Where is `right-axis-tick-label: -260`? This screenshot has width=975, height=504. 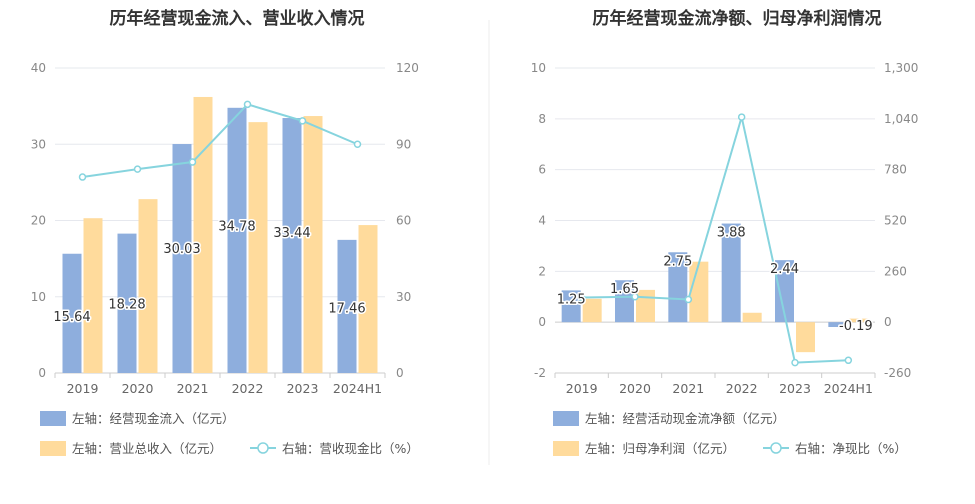
right-axis-tick-label: -260 is located at coordinates (897, 373).